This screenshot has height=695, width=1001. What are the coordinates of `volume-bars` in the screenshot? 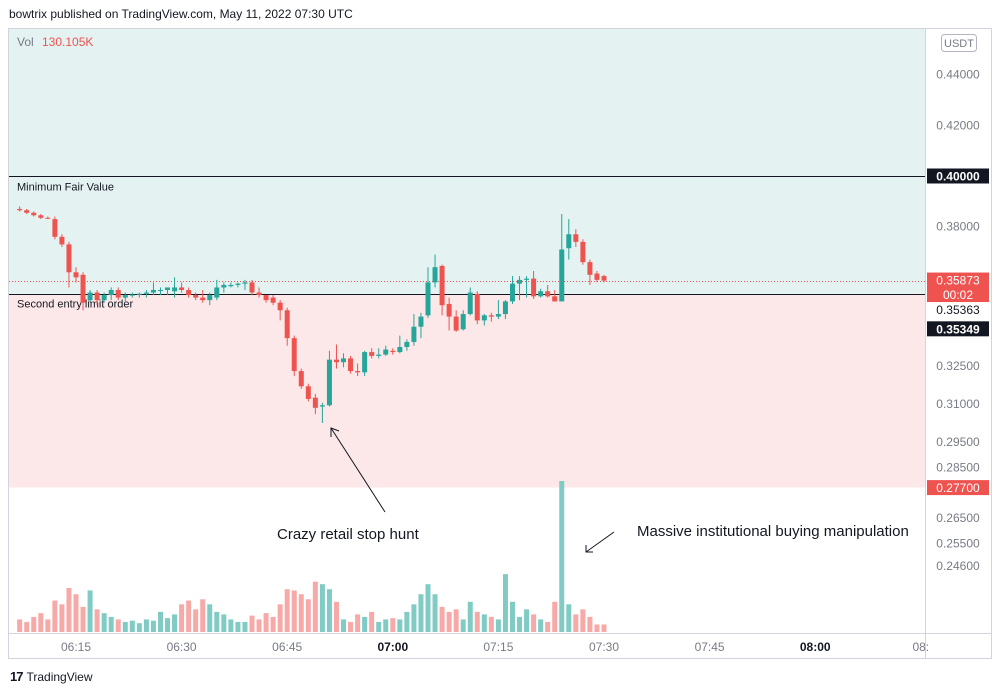 It's located at (312, 556).